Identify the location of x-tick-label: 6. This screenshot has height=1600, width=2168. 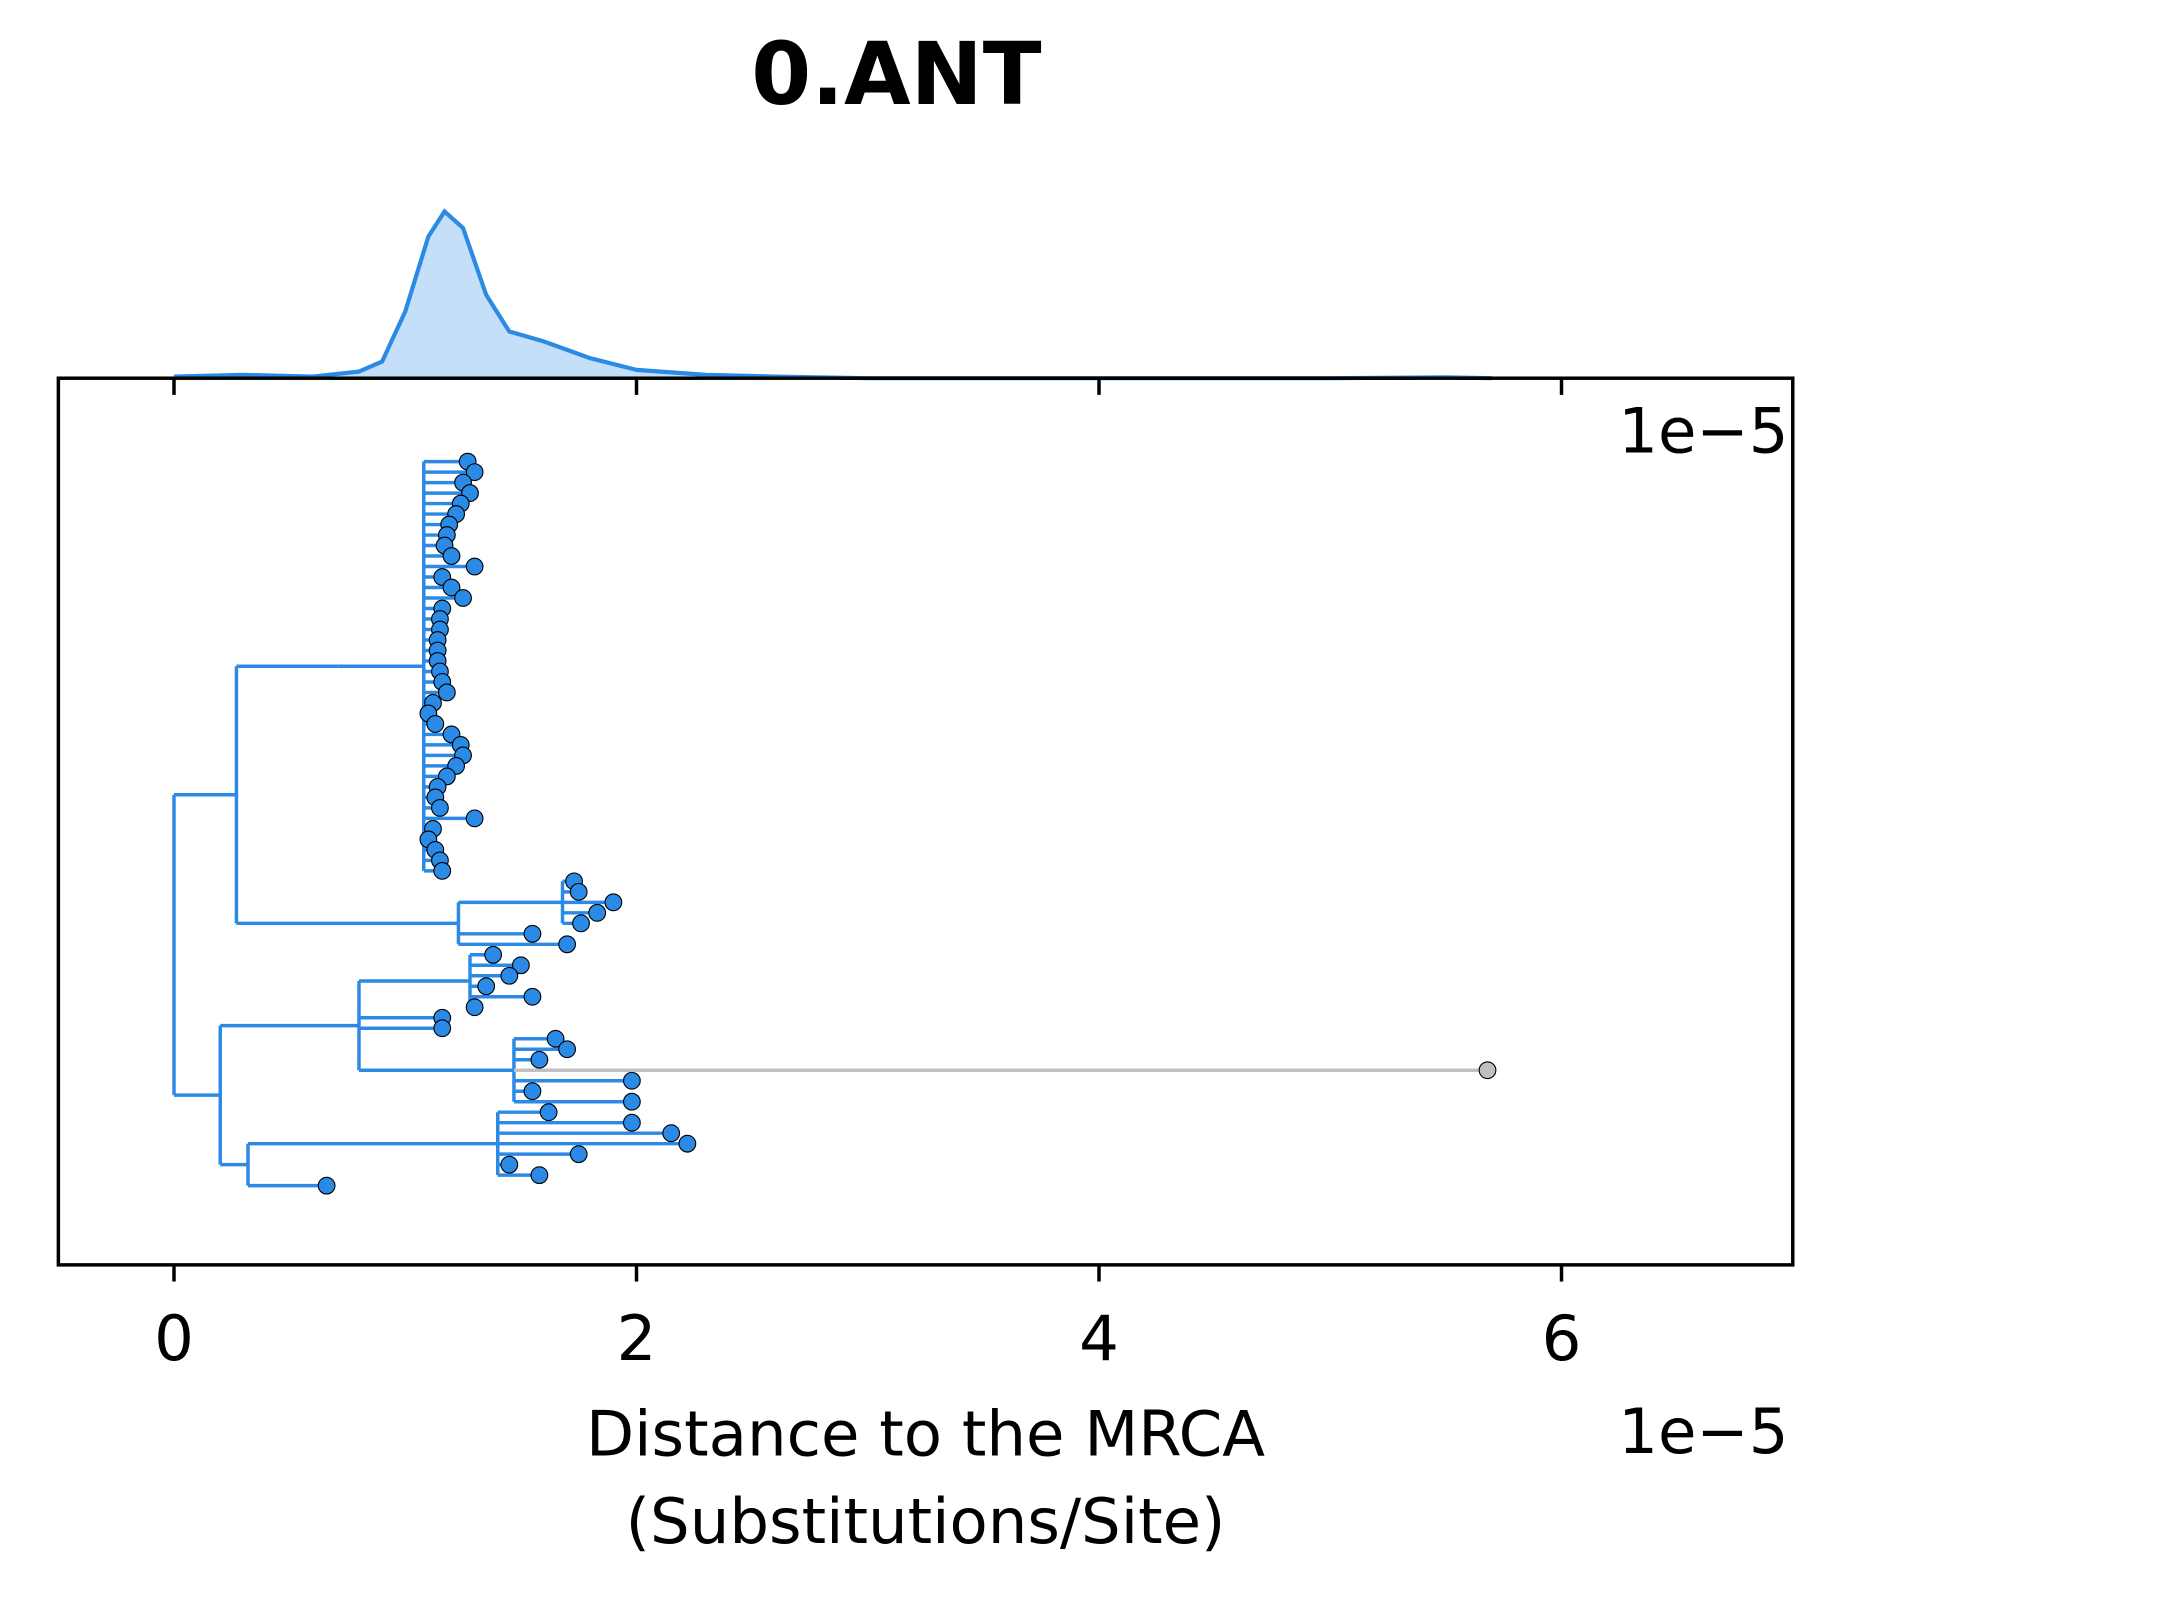
(1562, 1338).